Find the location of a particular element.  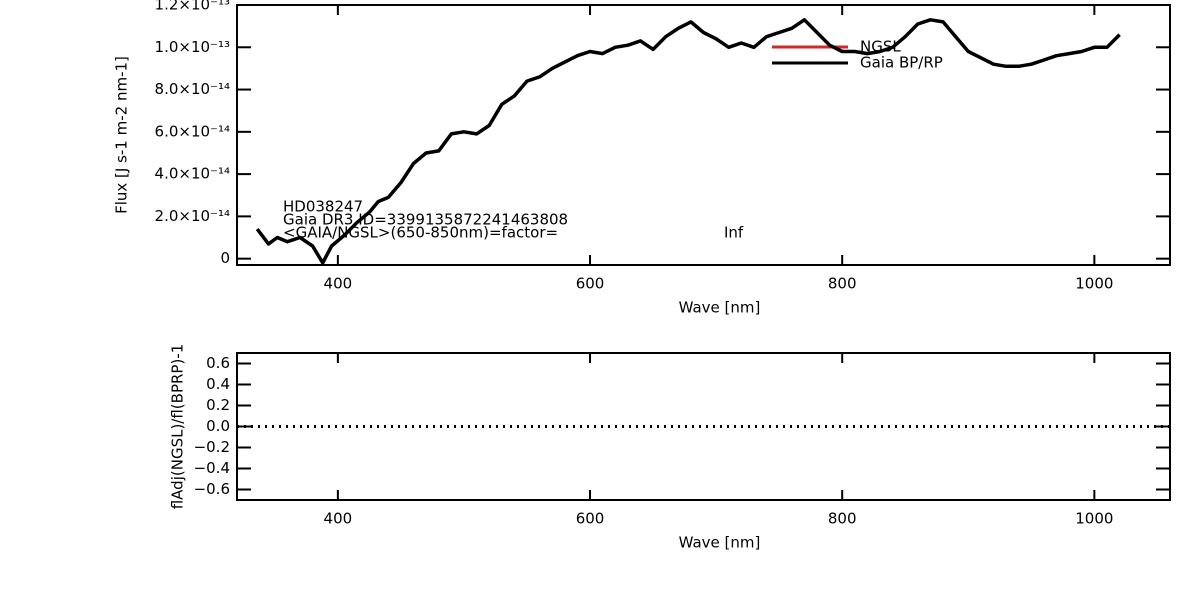

y-axis-label: Flux [J s-1 m-2 nm-1] is located at coordinates (122, 135).